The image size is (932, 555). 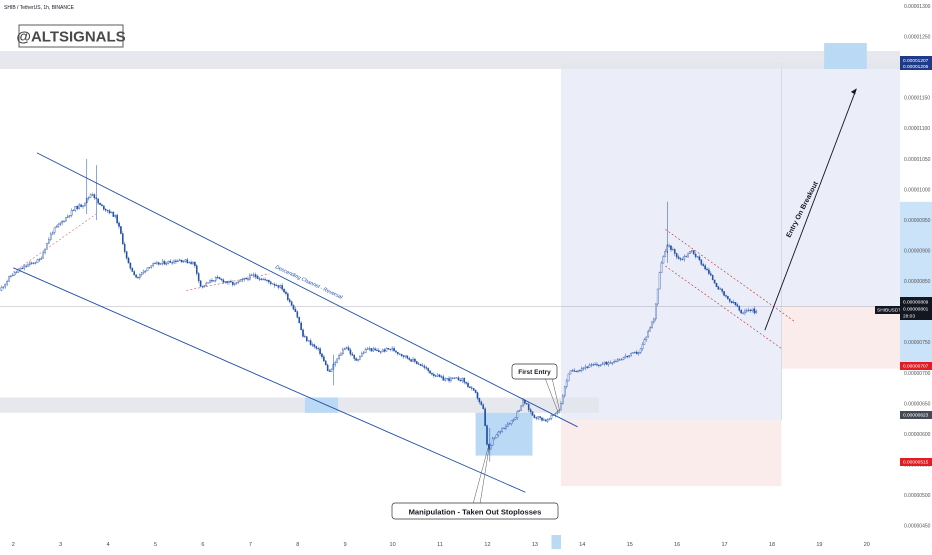 What do you see at coordinates (108, 545) in the screenshot?
I see `x-tick-label: 4` at bounding box center [108, 545].